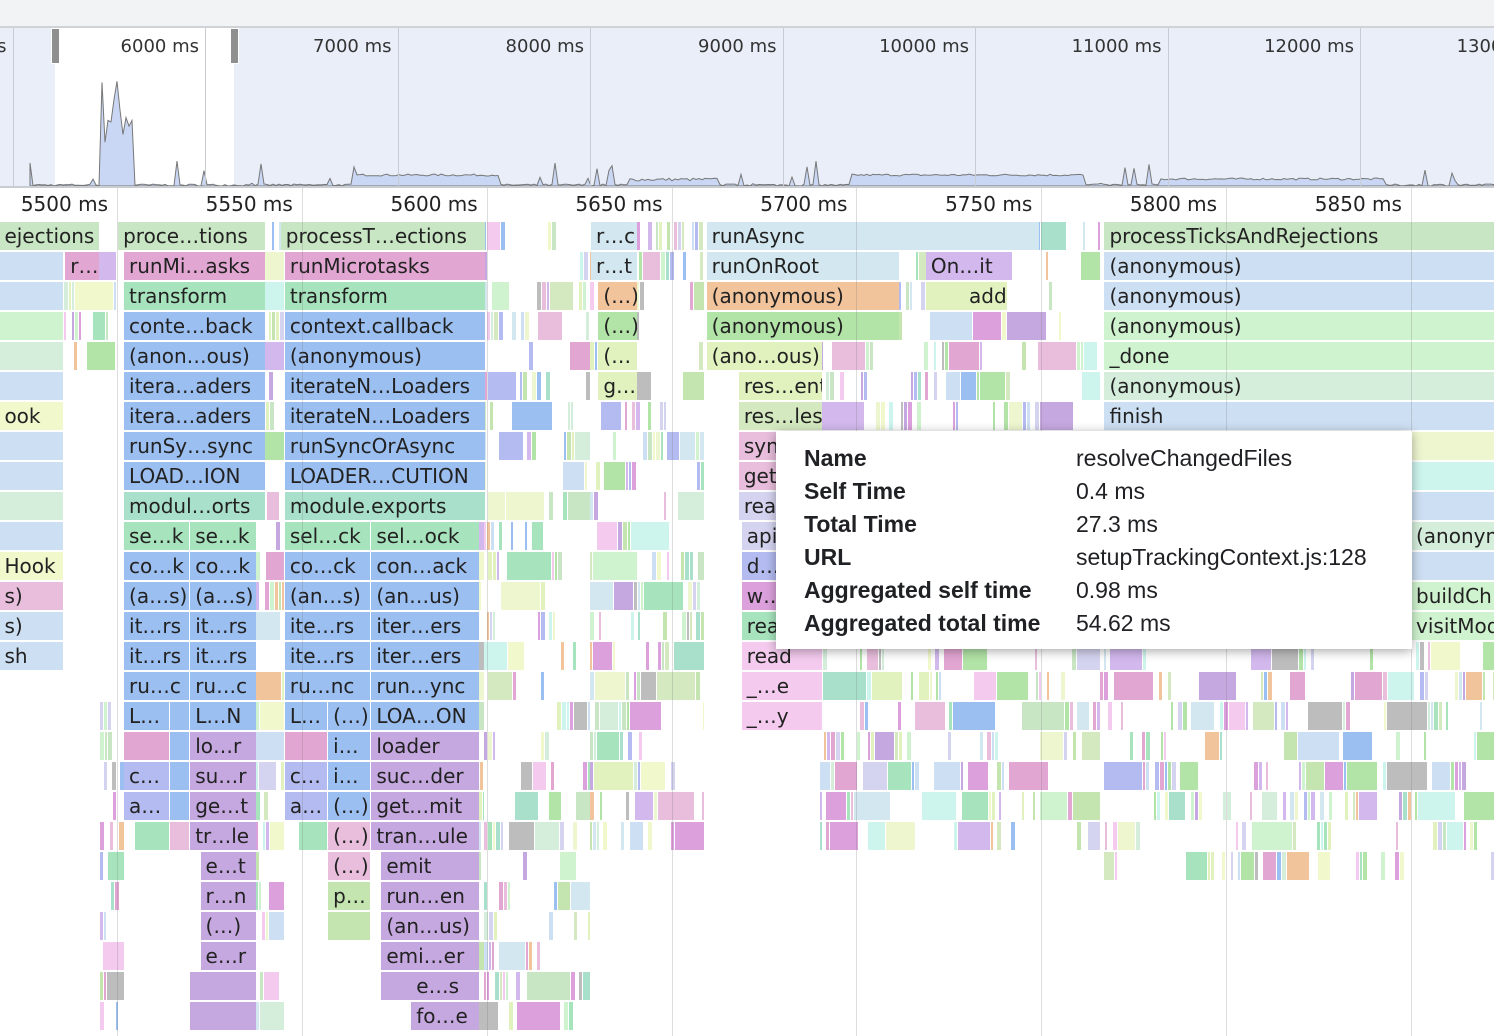 This screenshot has height=1036, width=1494. Describe the element at coordinates (780, 386) in the screenshot. I see `flame-block: res…ent` at that location.